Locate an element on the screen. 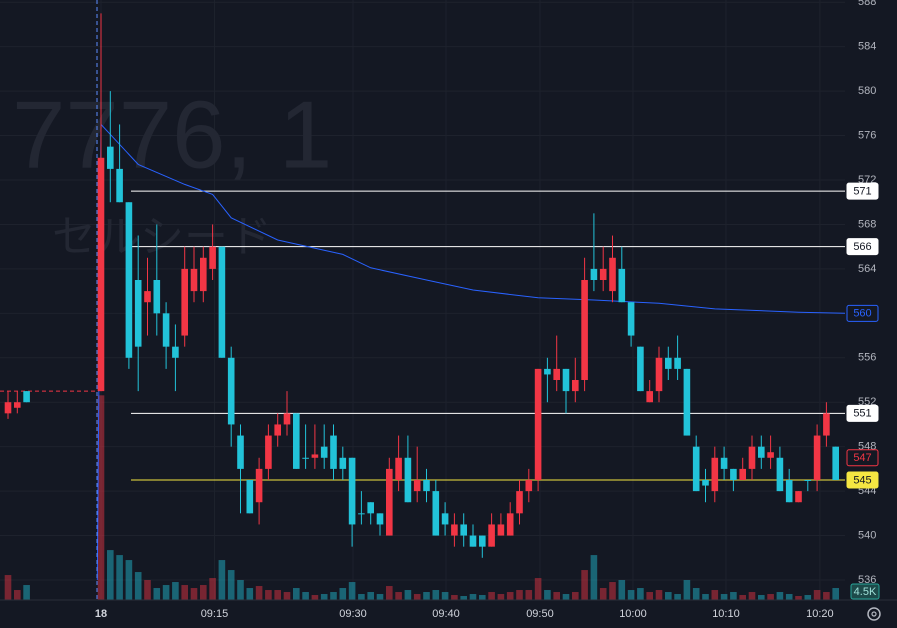 The image size is (897, 628). y-tick-label: 568 is located at coordinates (867, 224).